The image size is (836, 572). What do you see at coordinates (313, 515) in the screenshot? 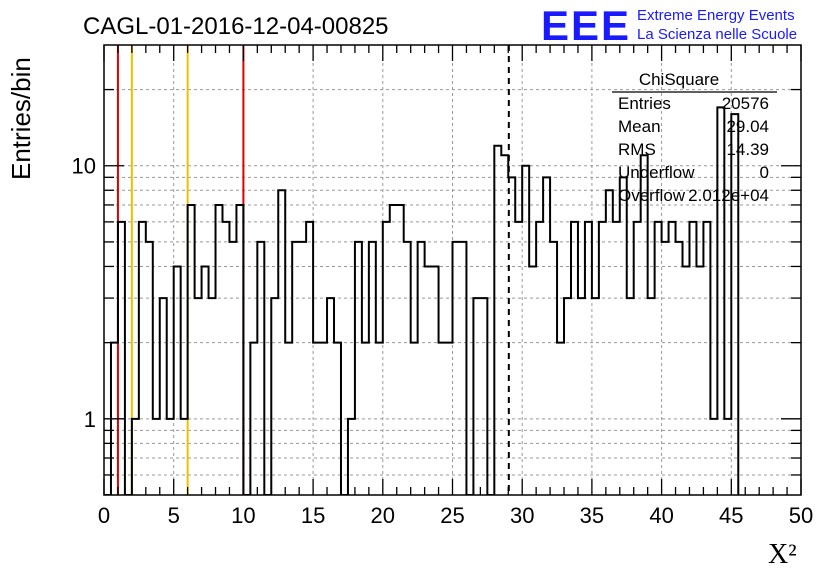
I see `x-tick-label: 15` at bounding box center [313, 515].